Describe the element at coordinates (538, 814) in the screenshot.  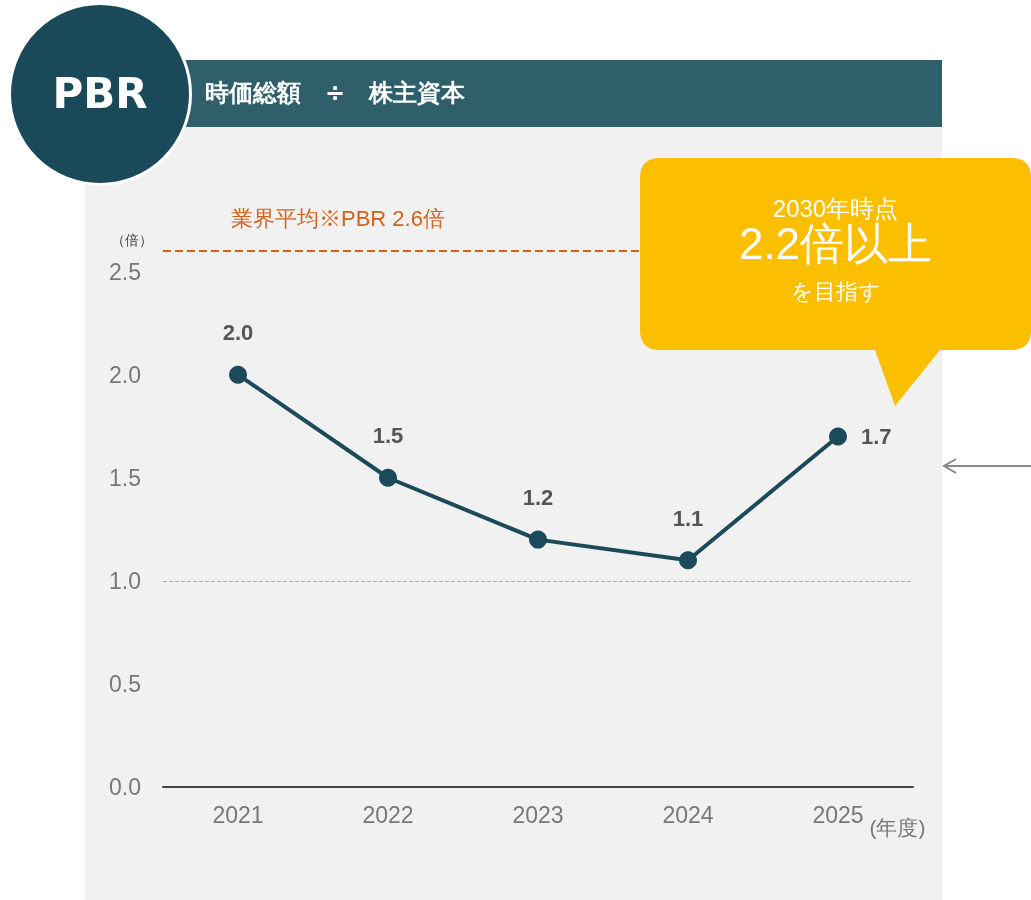
I see `x-tick-label: 2023` at that location.